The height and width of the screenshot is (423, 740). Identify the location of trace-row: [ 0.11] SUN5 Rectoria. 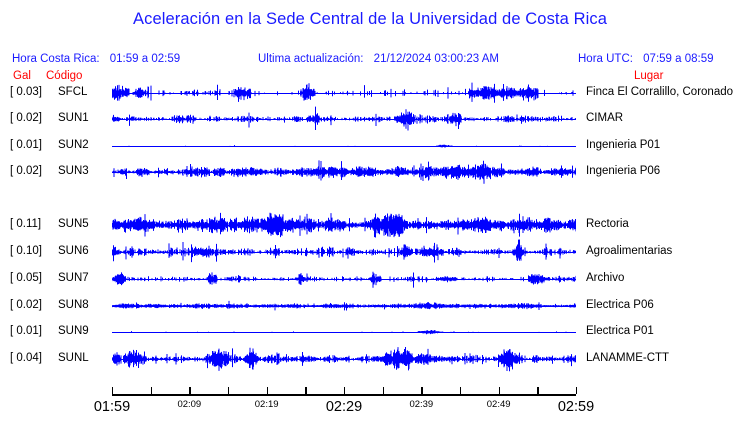
(370, 225).